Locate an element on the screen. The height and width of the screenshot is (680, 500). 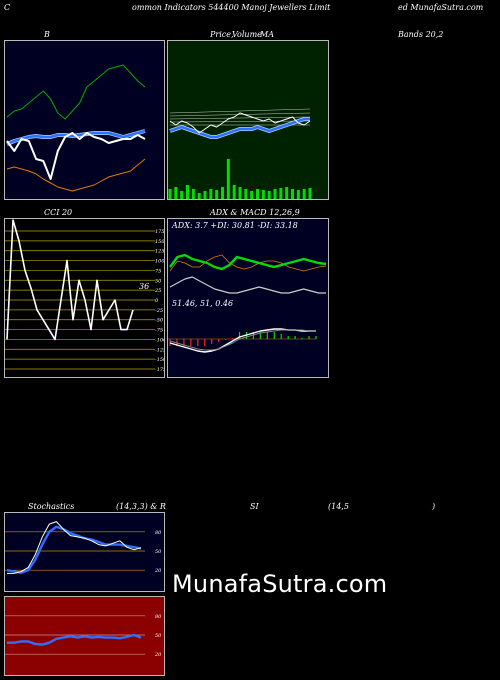
bollinger-chart is located at coordinates (76, 128).